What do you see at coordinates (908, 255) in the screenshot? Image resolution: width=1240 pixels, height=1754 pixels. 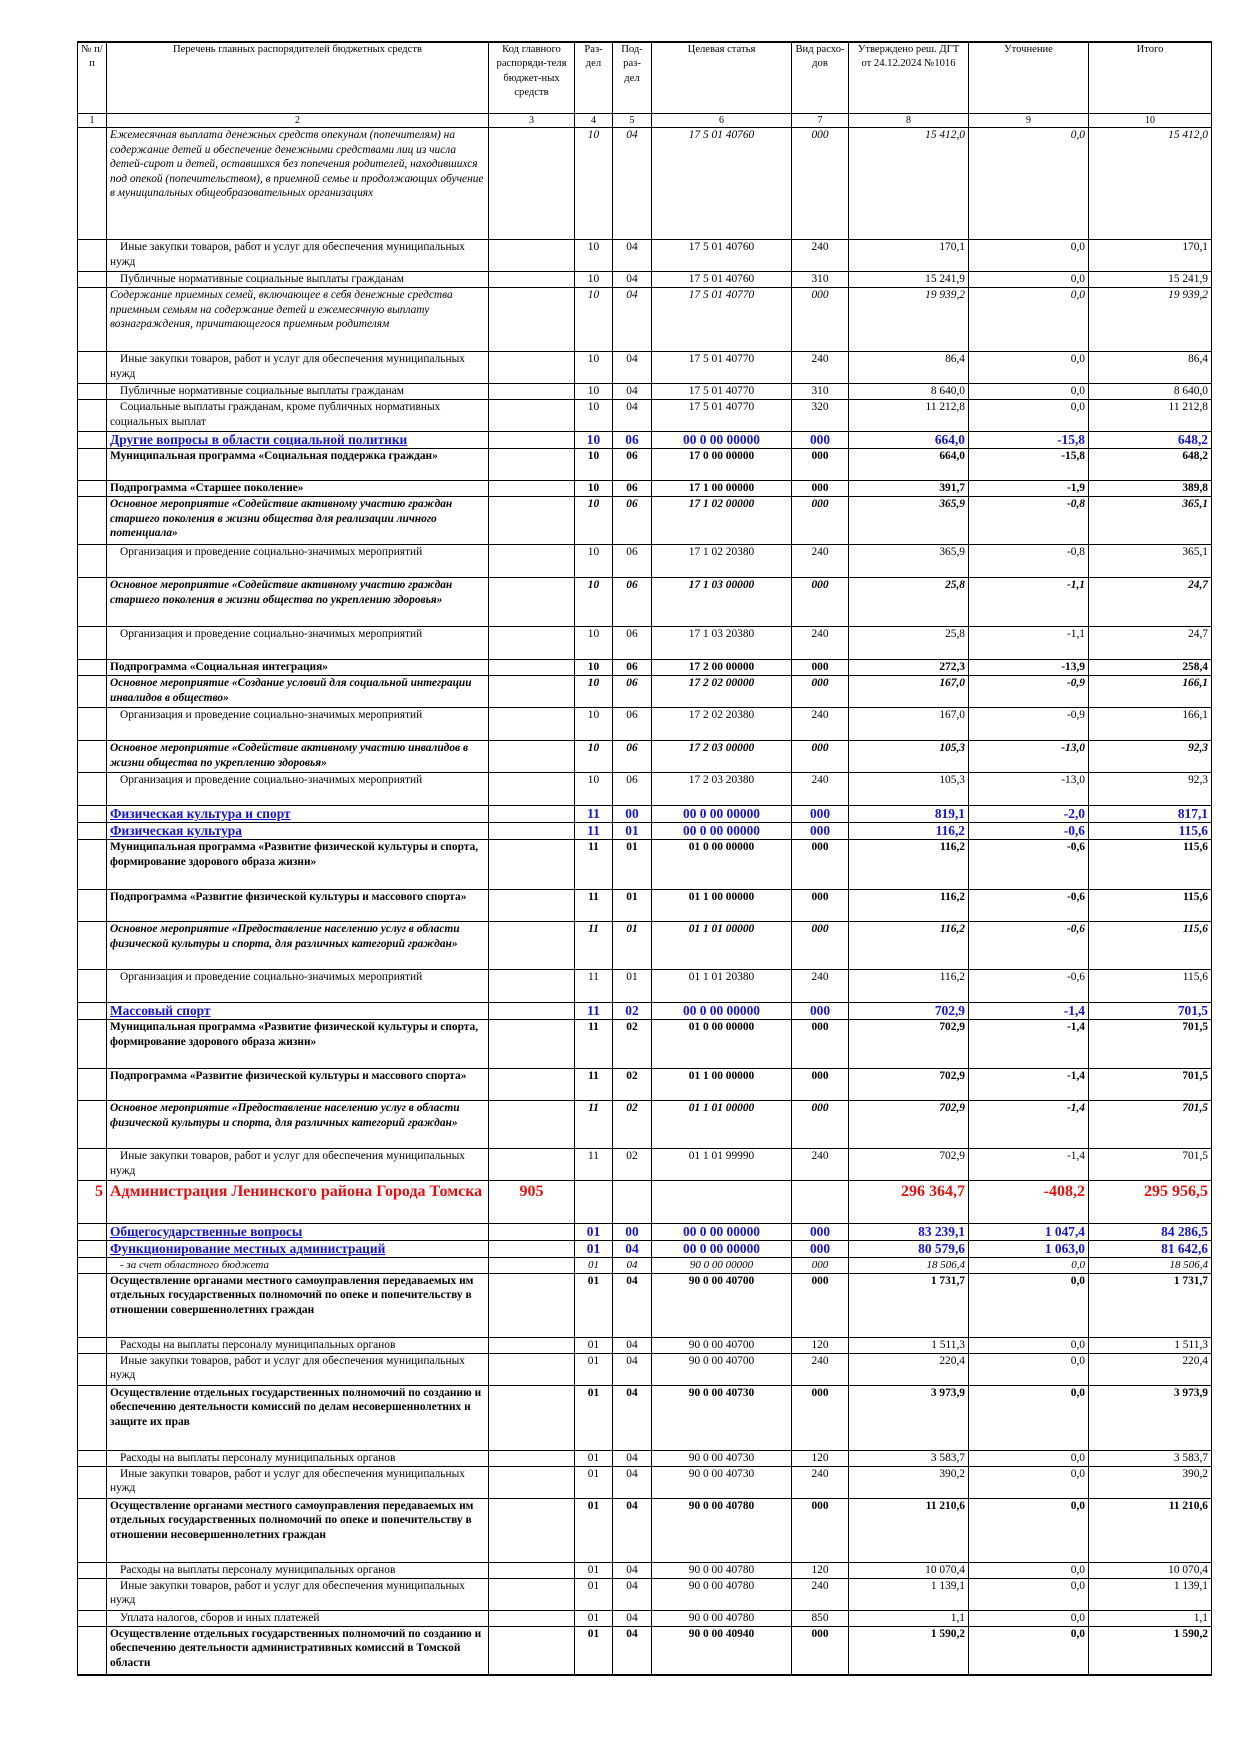 I see `row-approved: 170,1` at bounding box center [908, 255].